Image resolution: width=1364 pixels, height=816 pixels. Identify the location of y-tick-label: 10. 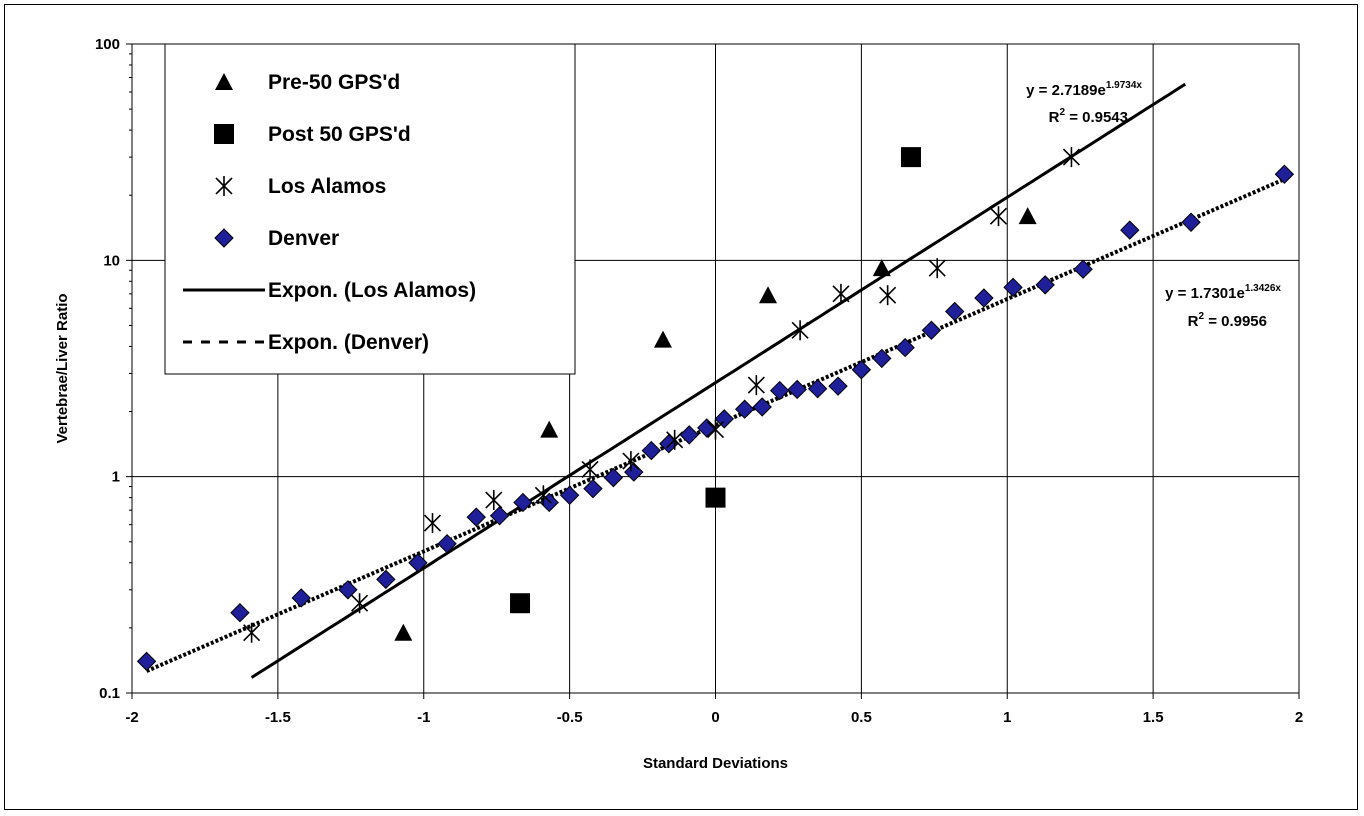
(111, 260).